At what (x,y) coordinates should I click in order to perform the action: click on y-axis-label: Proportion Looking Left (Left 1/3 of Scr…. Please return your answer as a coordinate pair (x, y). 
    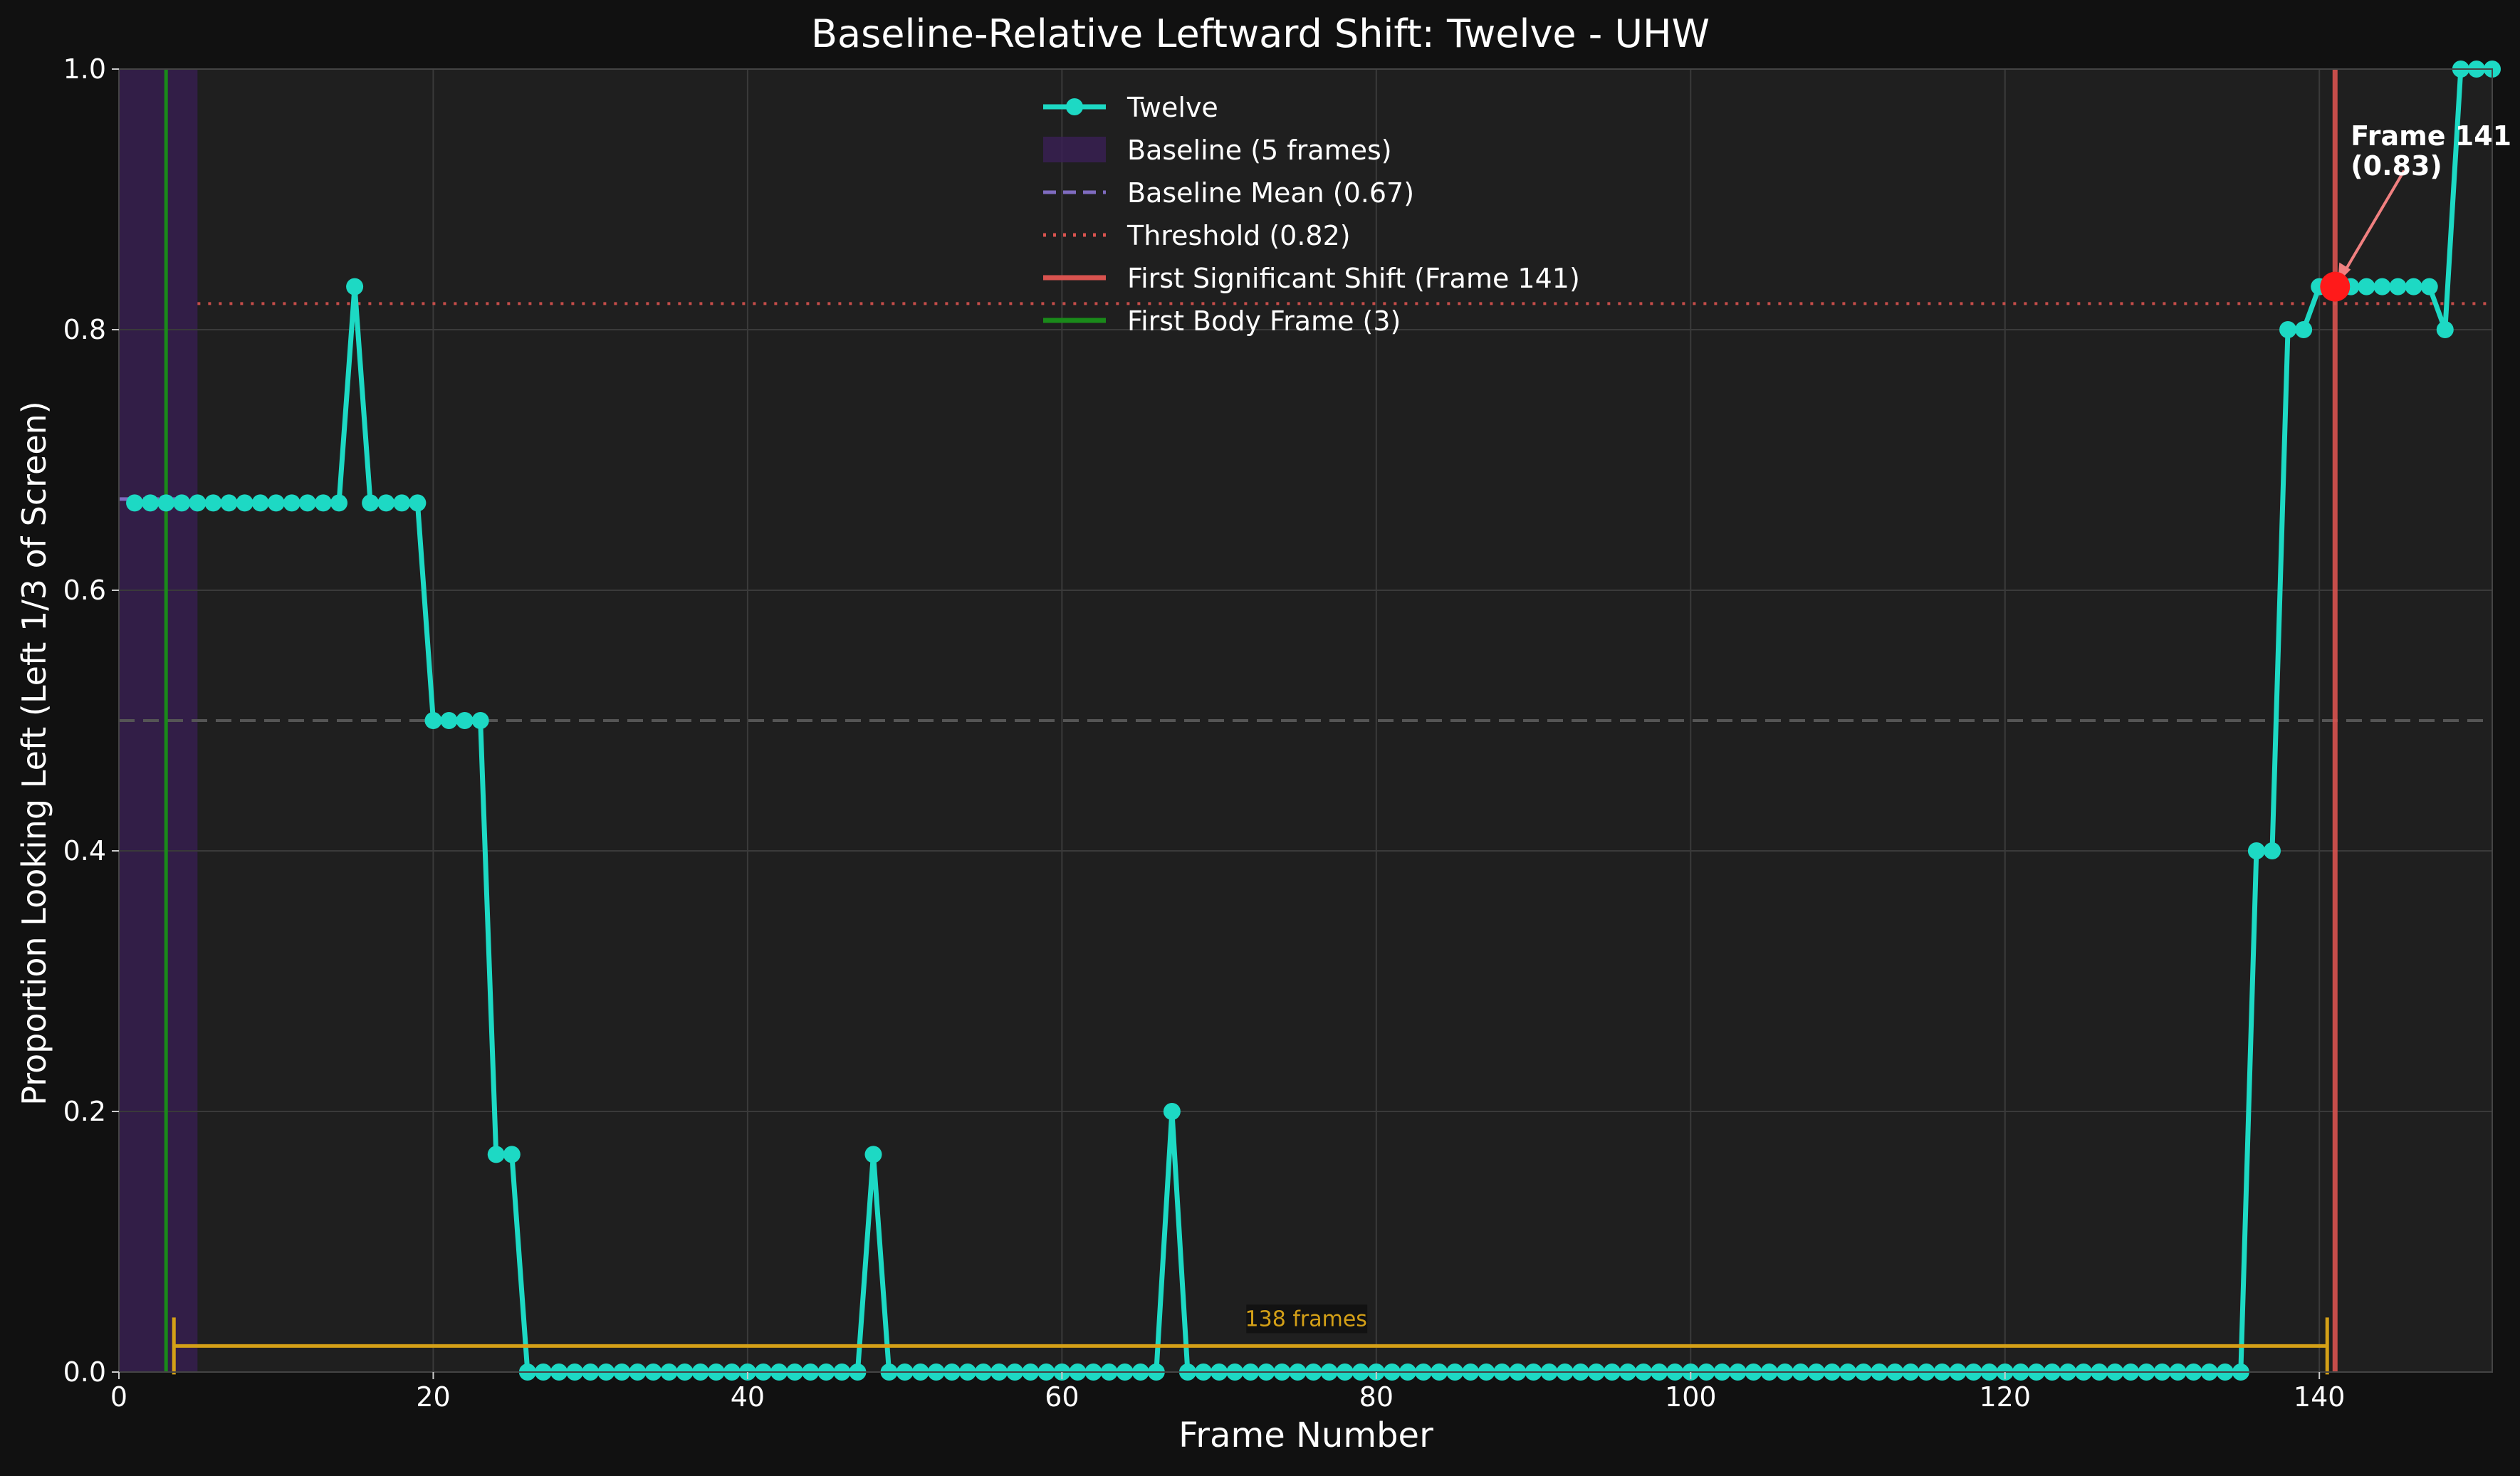
    Looking at the image, I should click on (34, 753).